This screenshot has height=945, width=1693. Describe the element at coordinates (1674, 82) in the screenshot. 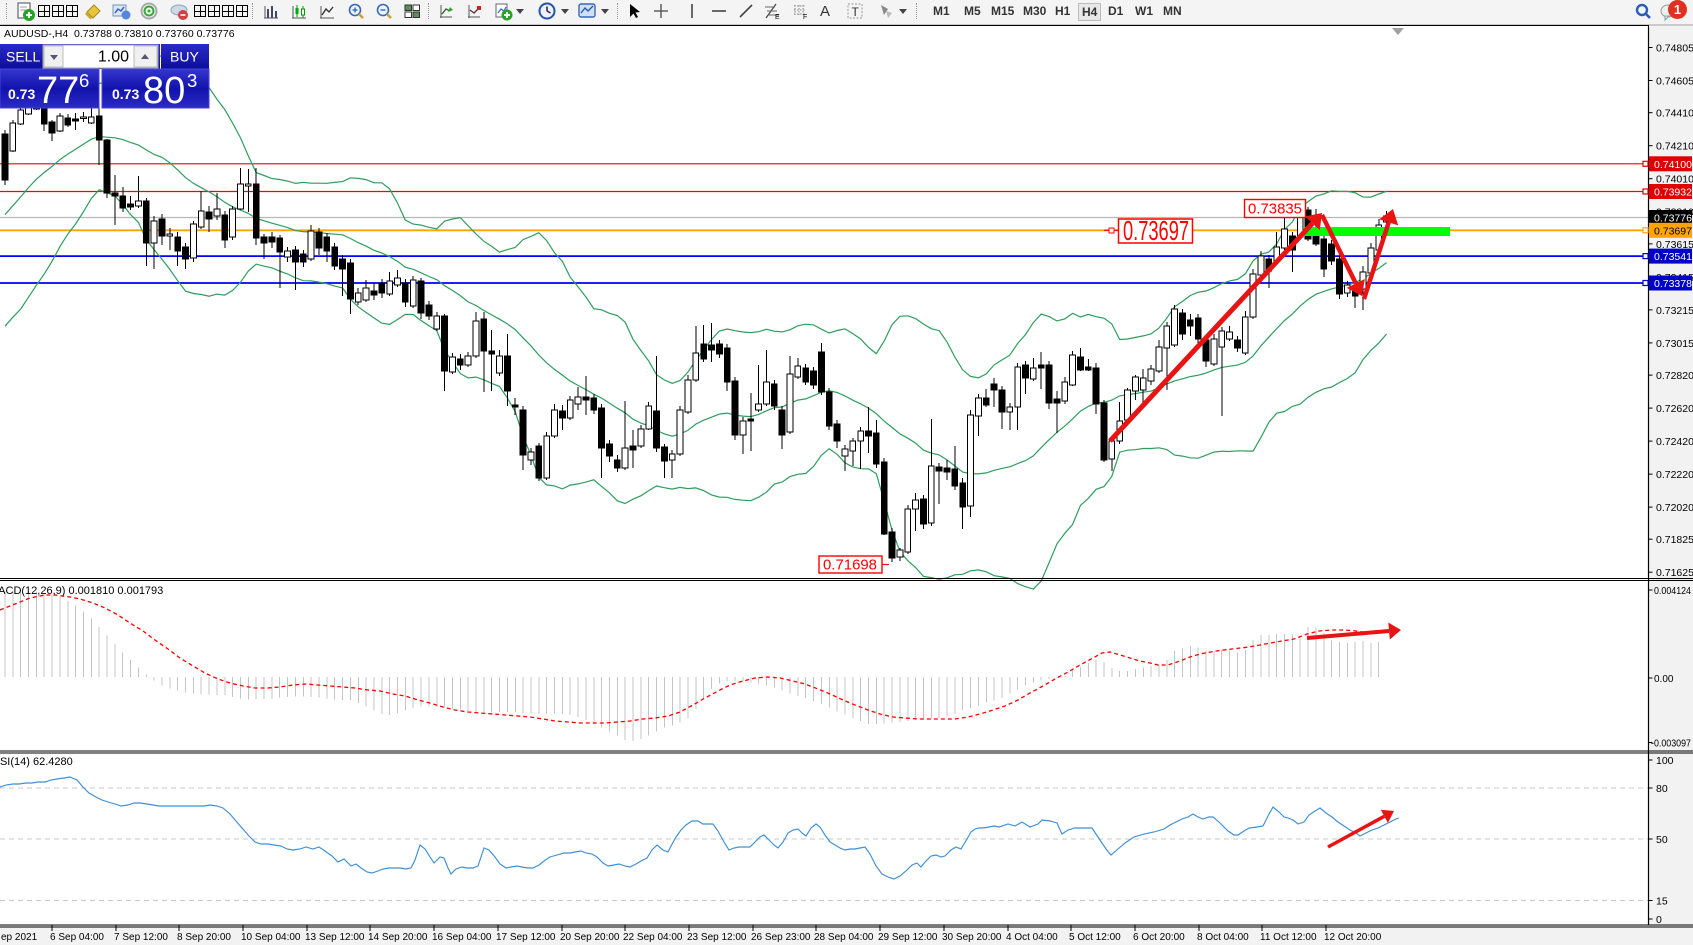

I see `svg-text: 0.74605` at that location.